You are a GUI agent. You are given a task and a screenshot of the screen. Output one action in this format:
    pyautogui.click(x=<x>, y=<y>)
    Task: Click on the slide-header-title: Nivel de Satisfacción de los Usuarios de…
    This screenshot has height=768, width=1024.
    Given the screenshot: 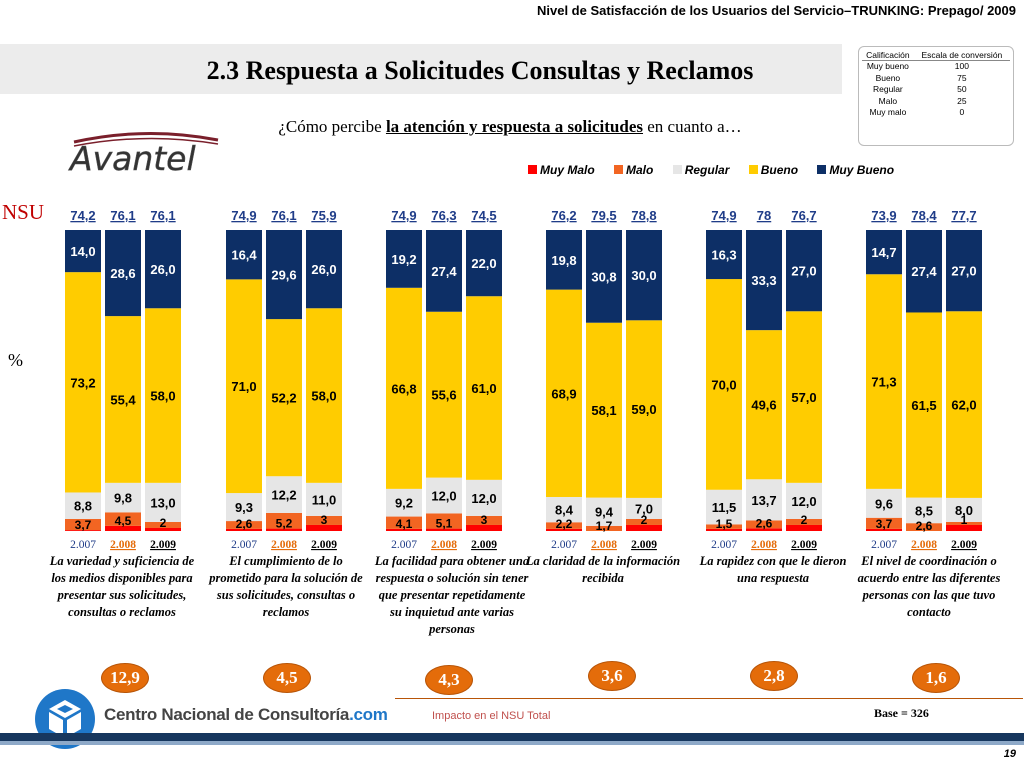 What is the action you would take?
    pyautogui.click(x=776, y=10)
    